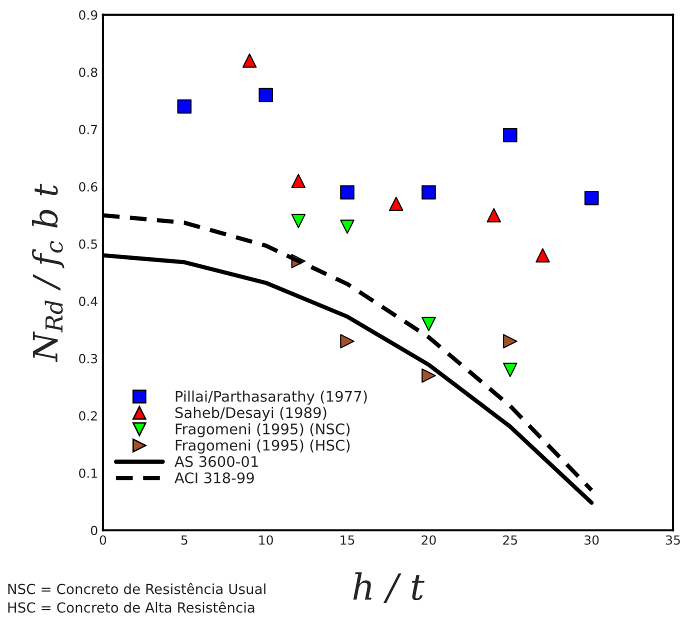 This screenshot has width=691, height=618. Describe the element at coordinates (88, 187) in the screenshot. I see `y-tick-label: 0.6` at that location.